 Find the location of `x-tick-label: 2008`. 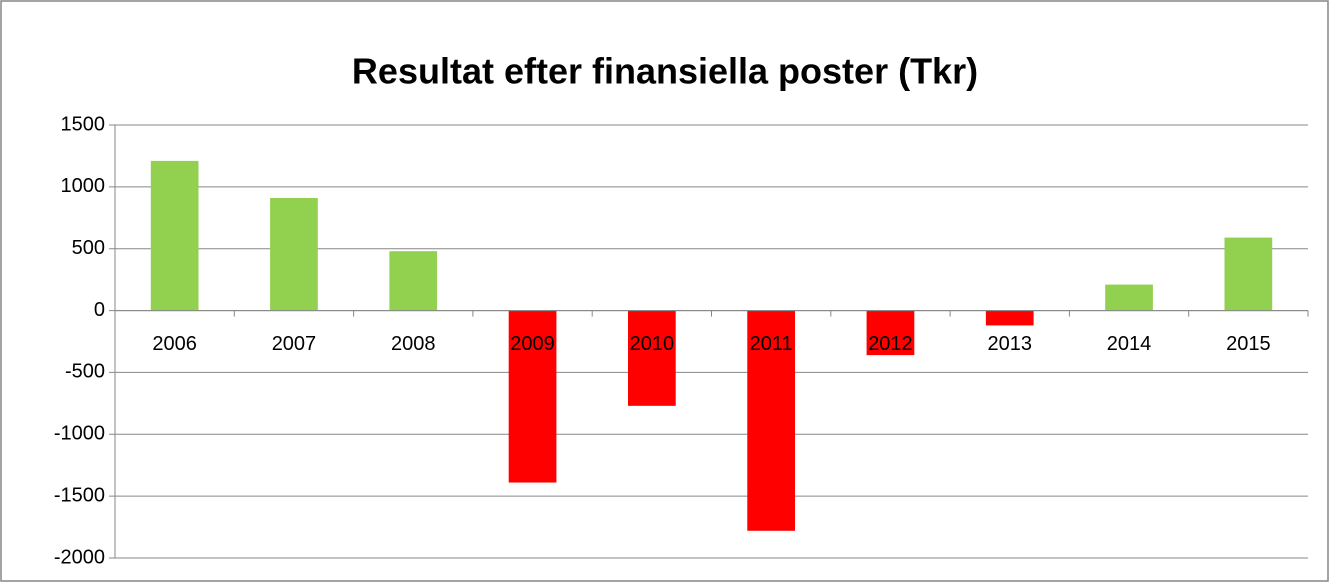

x-tick-label: 2008 is located at coordinates (413, 344).